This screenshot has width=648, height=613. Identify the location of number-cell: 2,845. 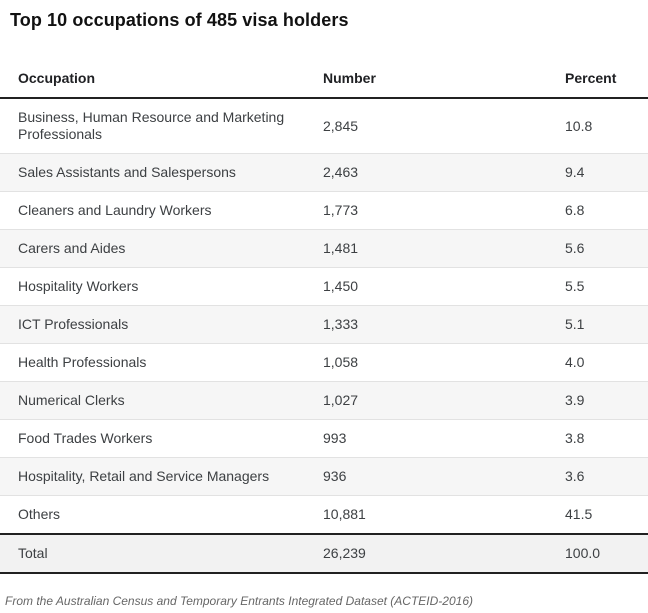
(426, 126).